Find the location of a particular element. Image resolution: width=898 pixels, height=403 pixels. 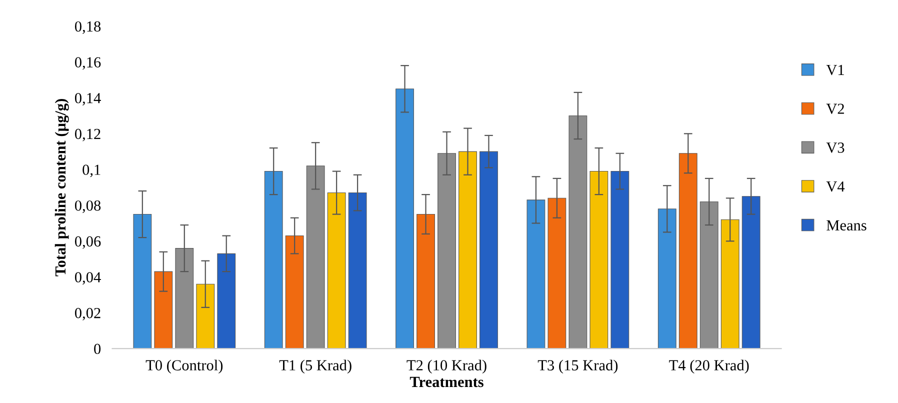

x-tick-label: T3 (15 Krad) is located at coordinates (578, 367).